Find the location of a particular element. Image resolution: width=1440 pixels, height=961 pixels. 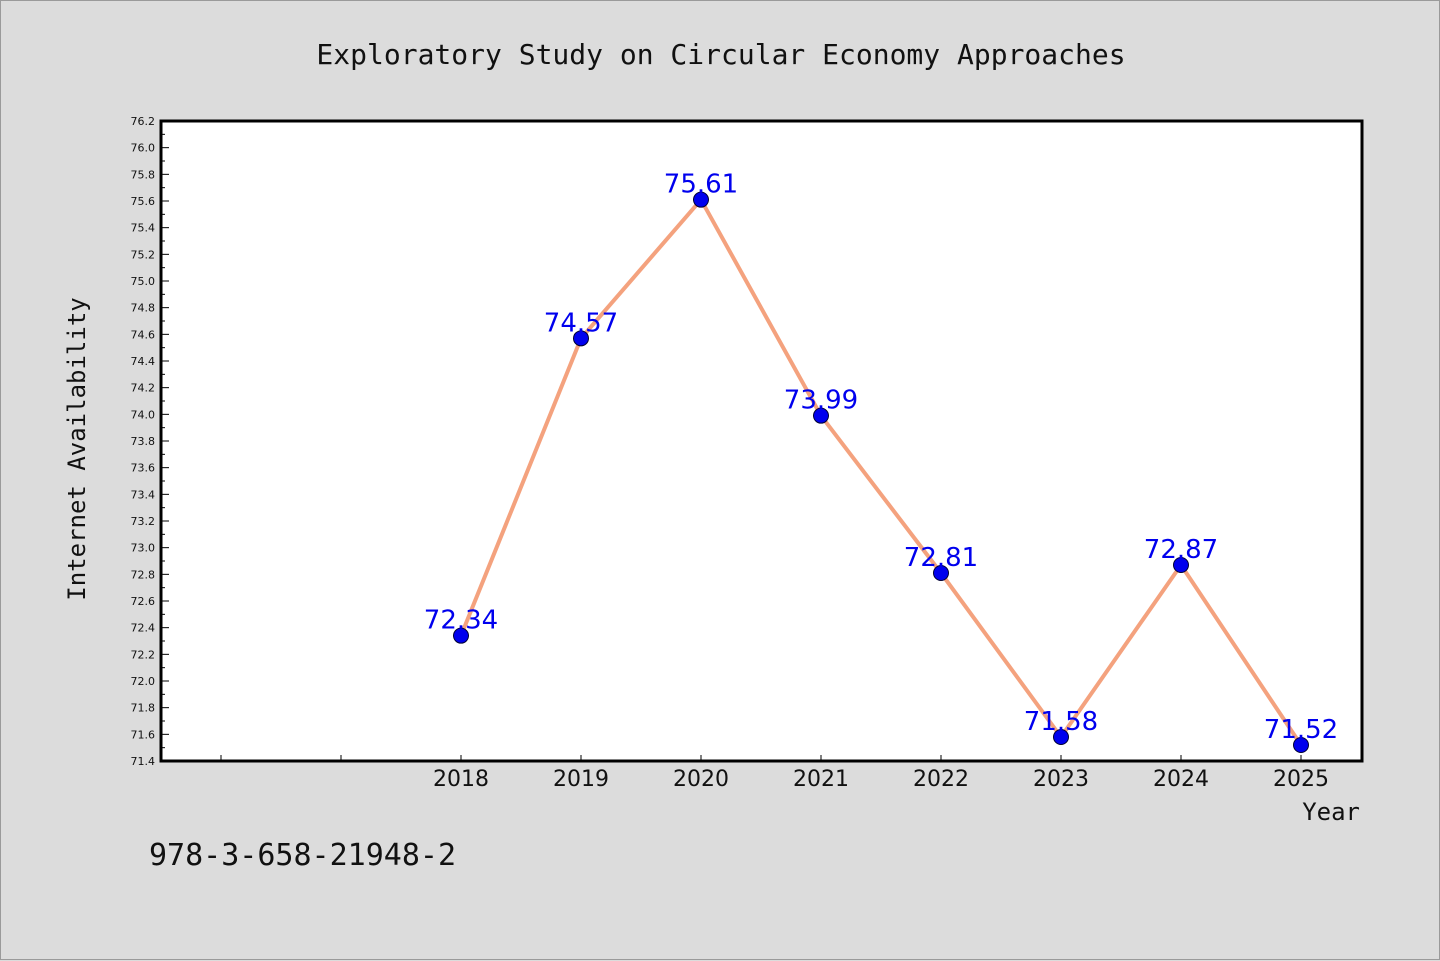

y-tick-label: 73.0 is located at coordinates (143, 548).